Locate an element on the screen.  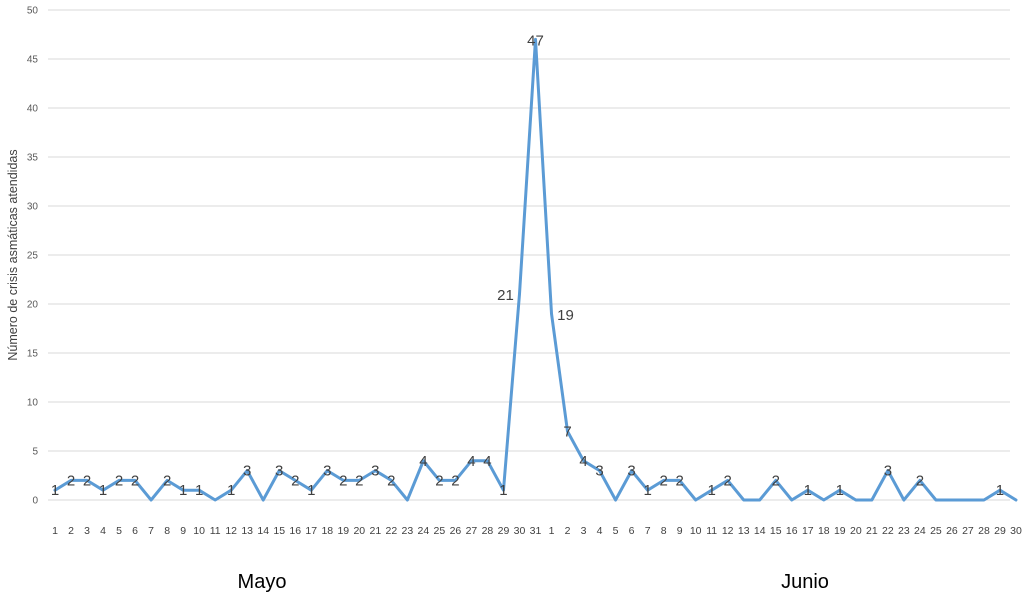
x-tick-label: 27 is located at coordinates (968, 531).